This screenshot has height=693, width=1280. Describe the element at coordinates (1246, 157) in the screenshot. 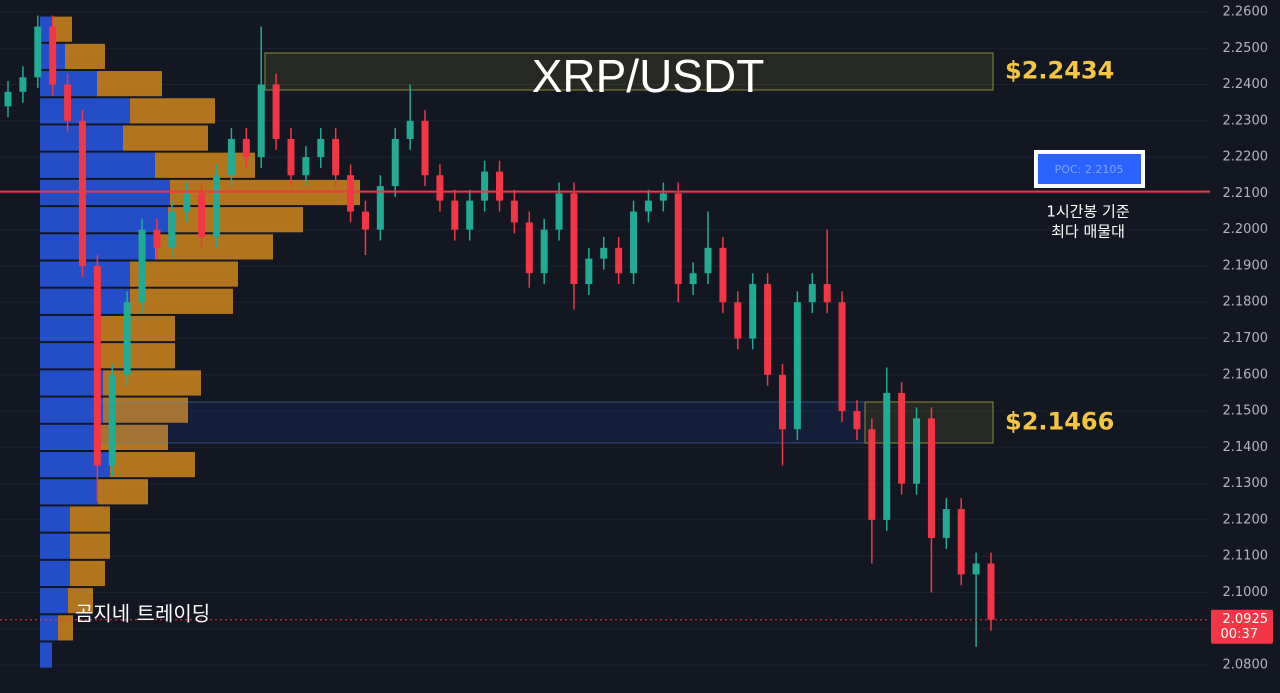

I see `y-tick-label: 2.2200` at that location.